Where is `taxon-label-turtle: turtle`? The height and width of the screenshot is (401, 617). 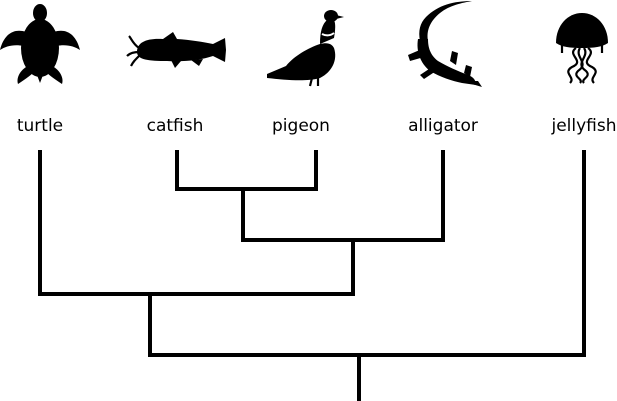 taxon-label-turtle: turtle is located at coordinates (40, 126).